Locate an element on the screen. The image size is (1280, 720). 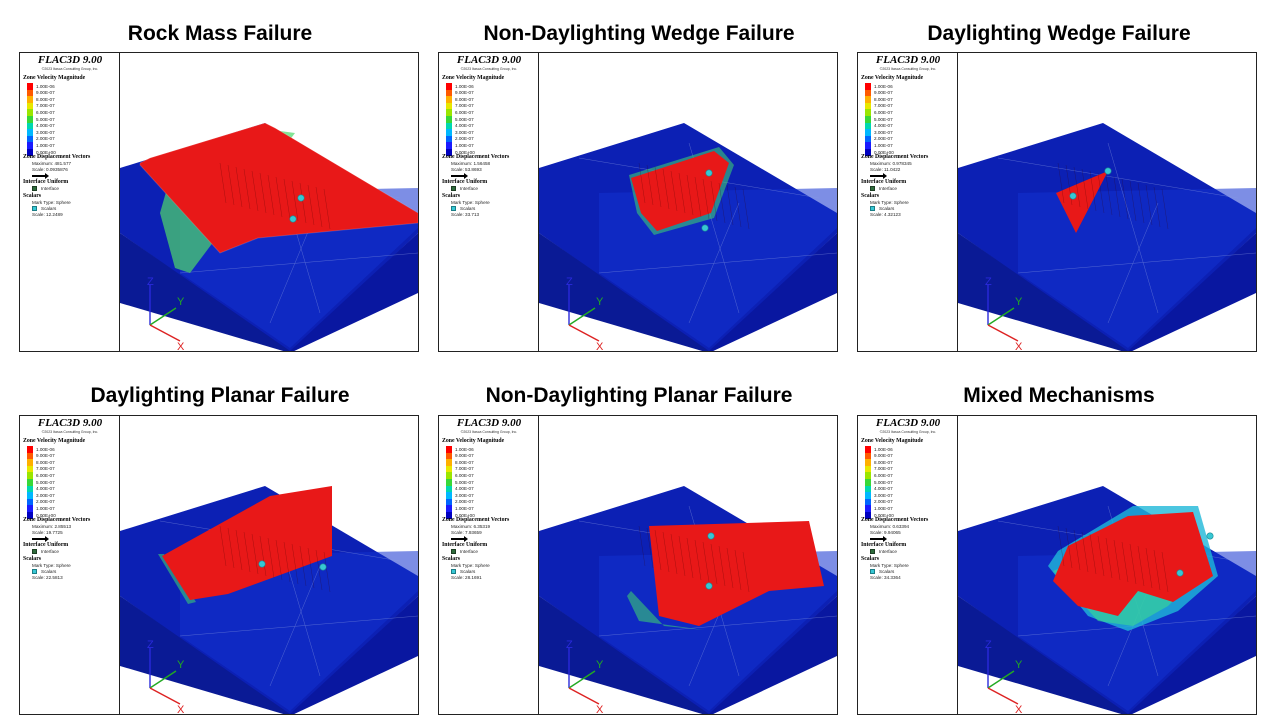
displacement-scale: Scale: 53.8693 is located at coordinates (466, 169).